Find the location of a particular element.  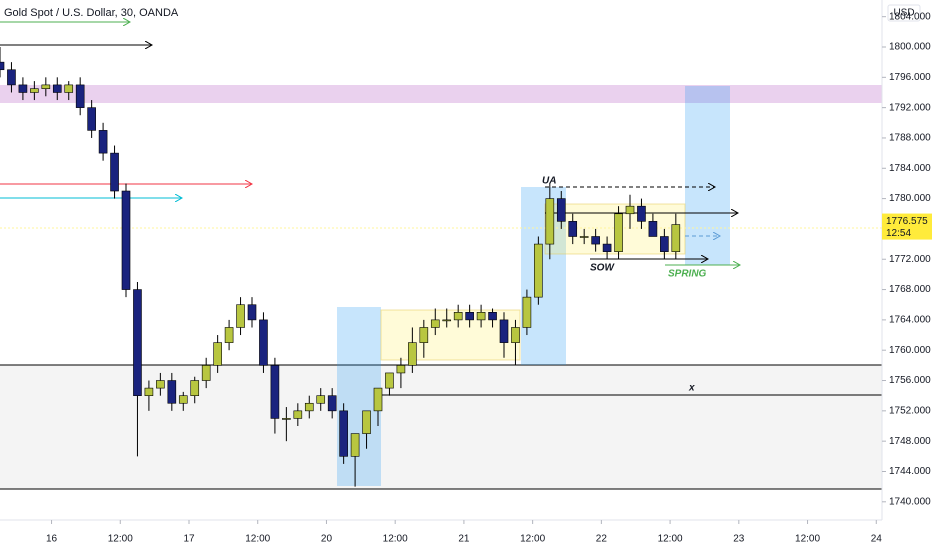

y-tick-label: 1800.000 is located at coordinates (910, 47).